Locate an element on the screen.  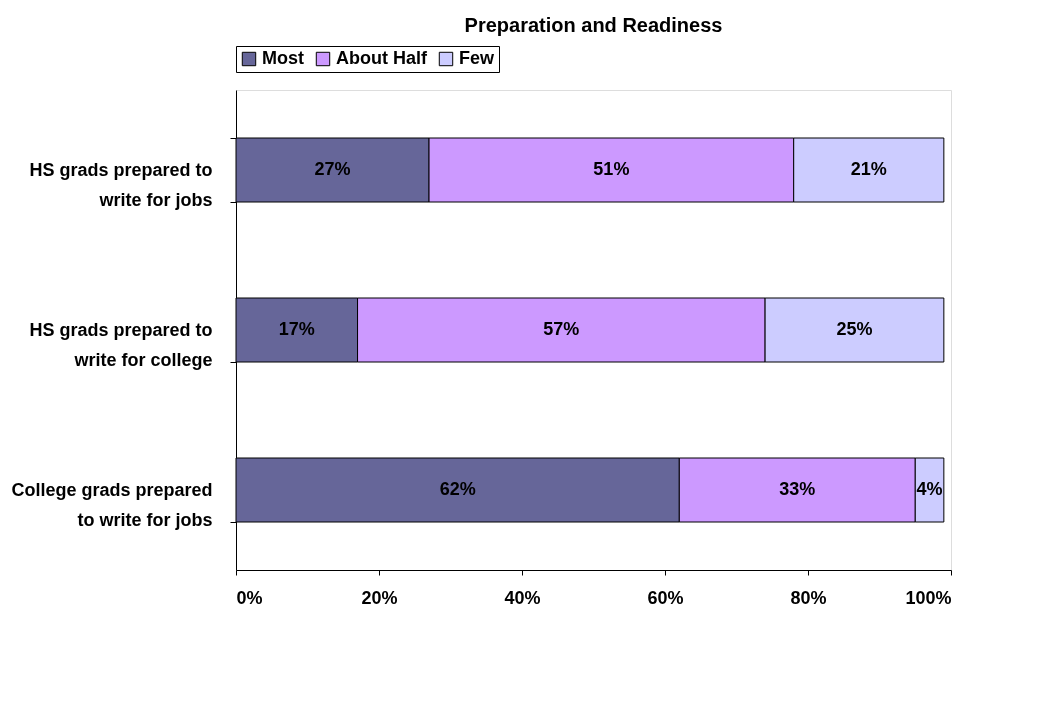
x-tick-label: 20% is located at coordinates (379, 597).